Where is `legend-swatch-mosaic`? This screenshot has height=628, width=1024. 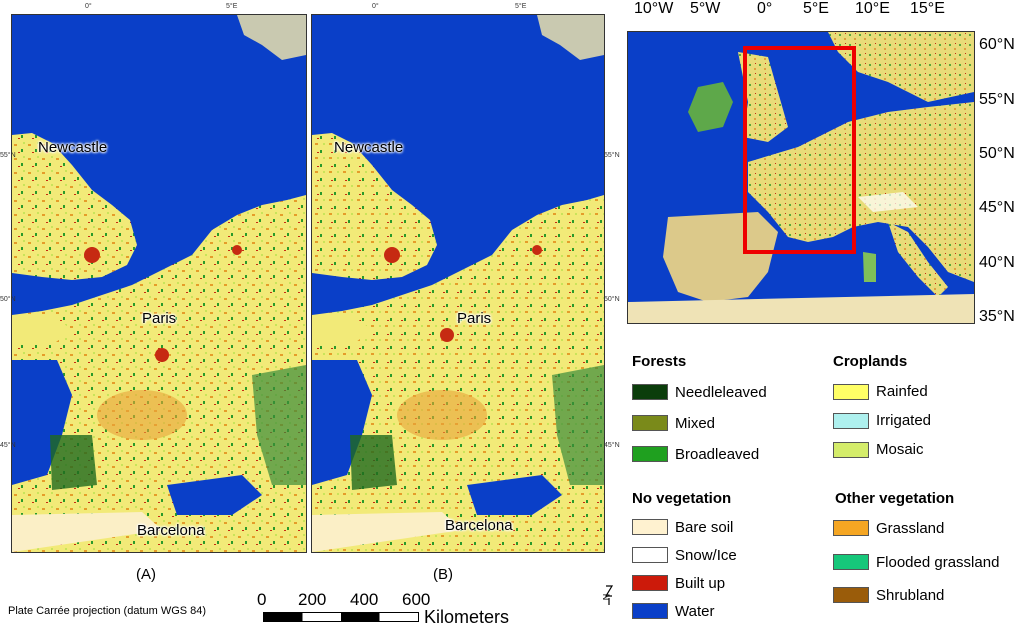 legend-swatch-mosaic is located at coordinates (851, 450).